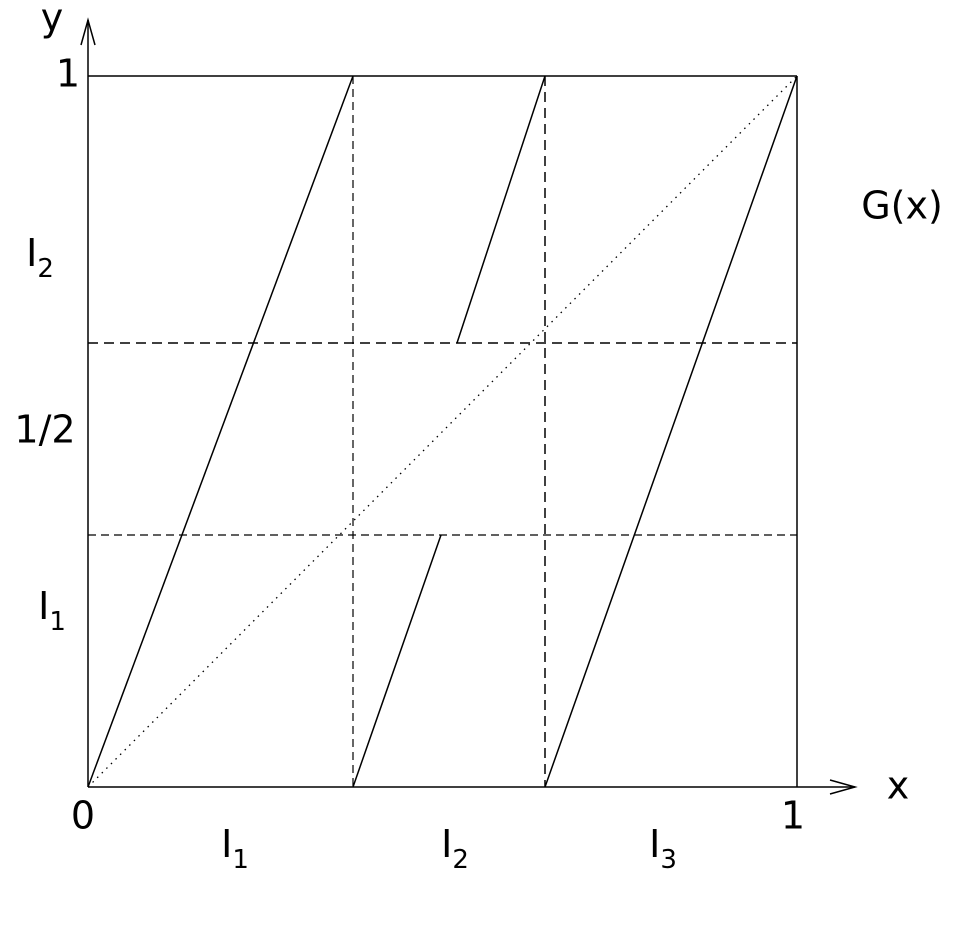 Image resolution: width=966 pixels, height=929 pixels. I want to click on y-arrow, so click(88, 31).